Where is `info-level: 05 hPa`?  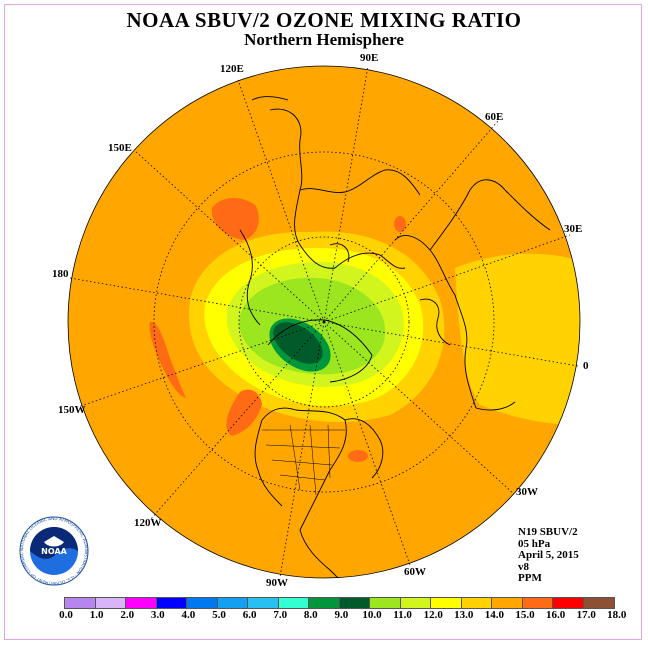 info-level: 05 hPa is located at coordinates (534, 543).